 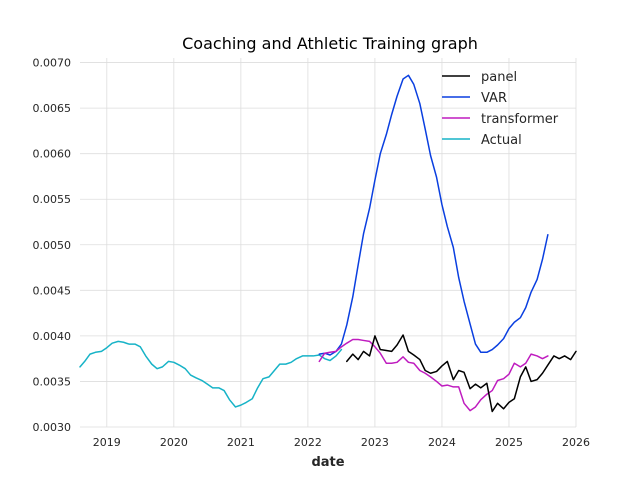 What do you see at coordinates (52, 154) in the screenshot?
I see `y-tick-label: 0.0060` at bounding box center [52, 154].